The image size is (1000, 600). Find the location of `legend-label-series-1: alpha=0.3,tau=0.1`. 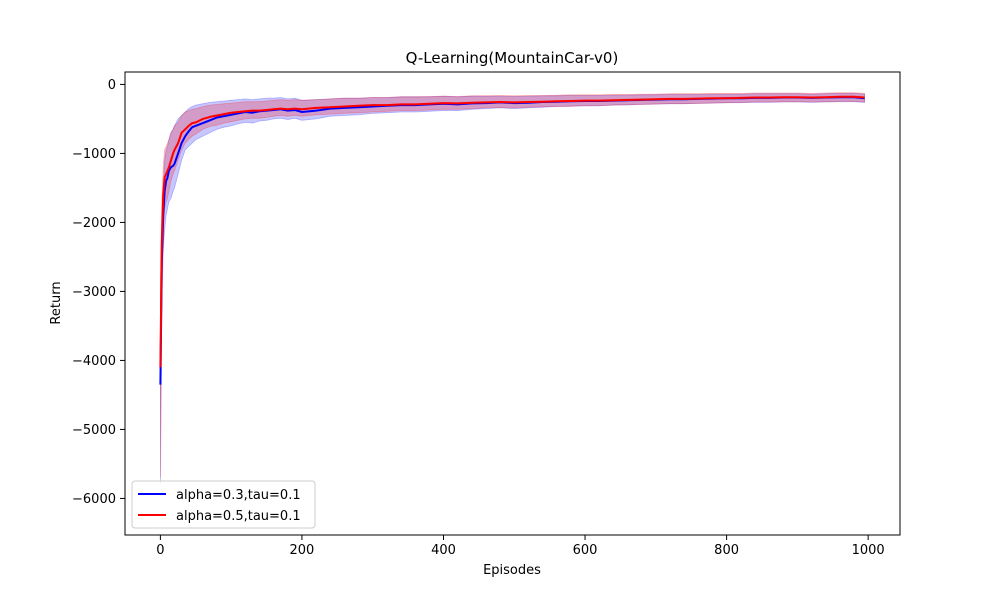

legend-label-series-1: alpha=0.3,tau=0.1 is located at coordinates (238, 495).